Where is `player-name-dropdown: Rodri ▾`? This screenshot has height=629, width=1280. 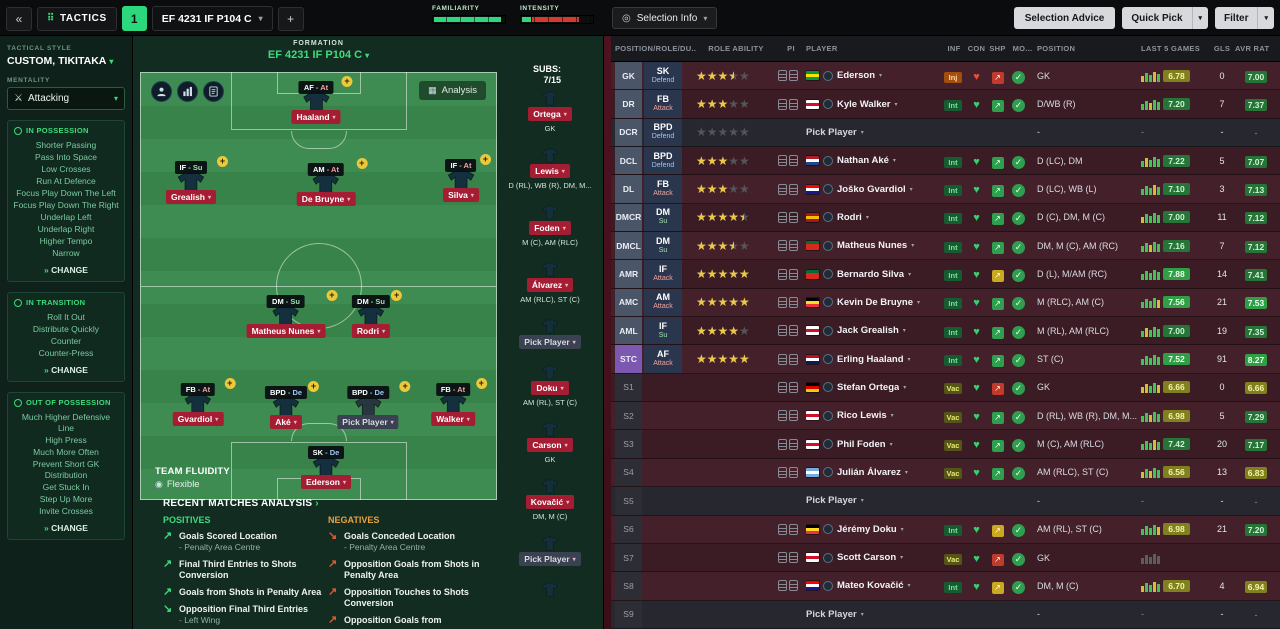
player-name-dropdown: Rodri ▾ is located at coordinates (371, 331).